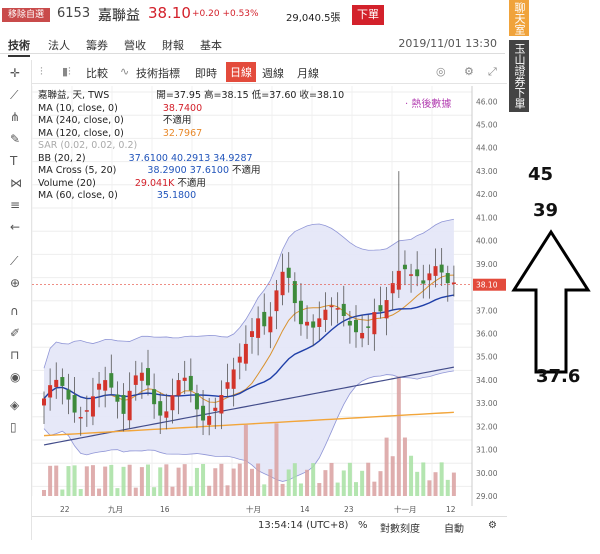 The image size is (600, 554). I want to click on pencil-lock-icon: ✐, so click(15, 333).